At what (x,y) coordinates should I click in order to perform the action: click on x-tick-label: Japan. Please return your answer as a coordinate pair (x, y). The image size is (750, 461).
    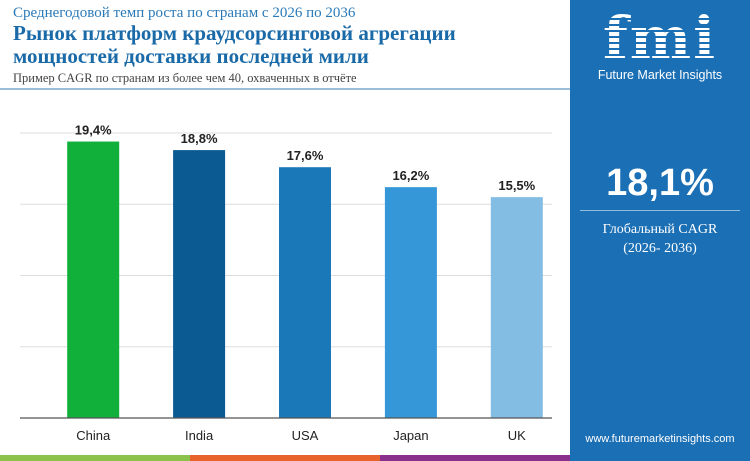
    Looking at the image, I should click on (410, 435).